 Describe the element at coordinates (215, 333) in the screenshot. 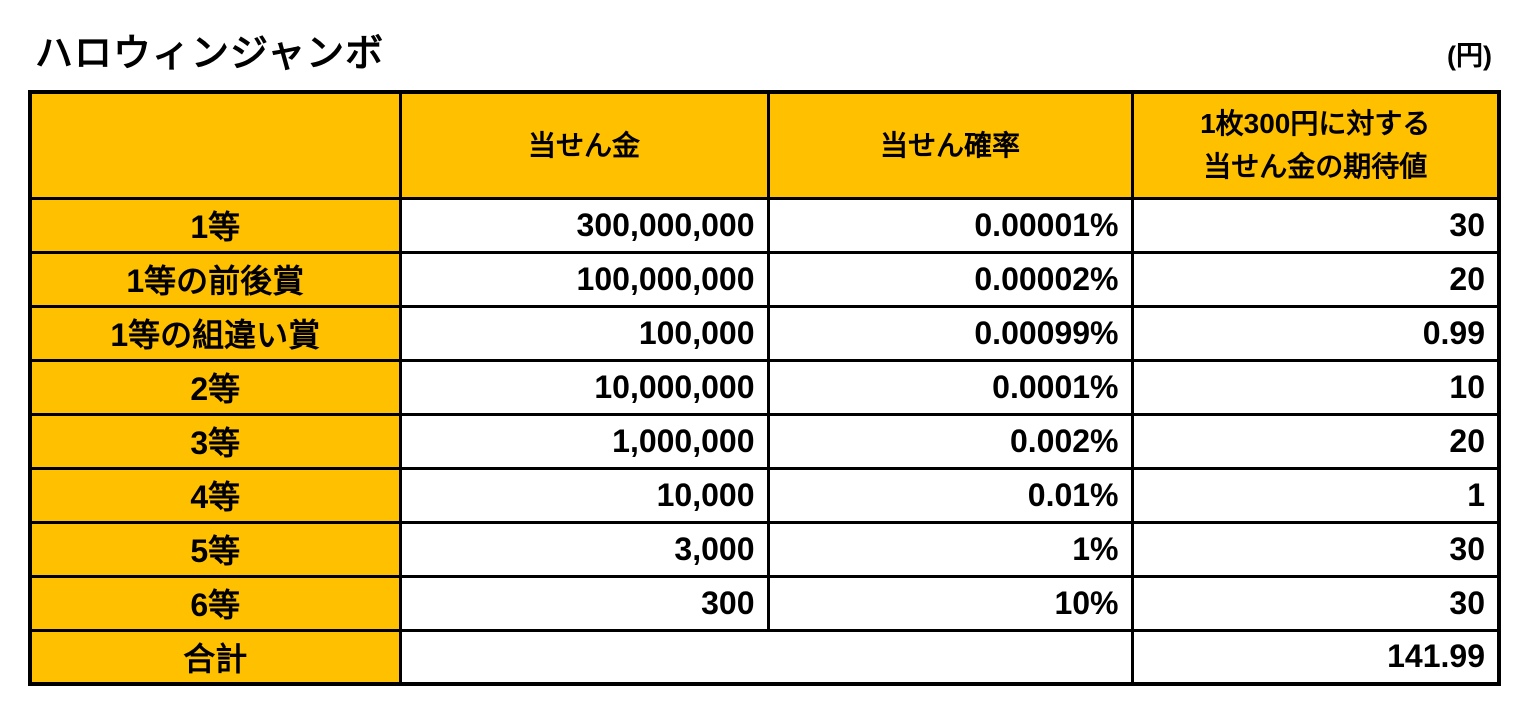

I see `prize-label-cell: 1等の組違い賞` at that location.